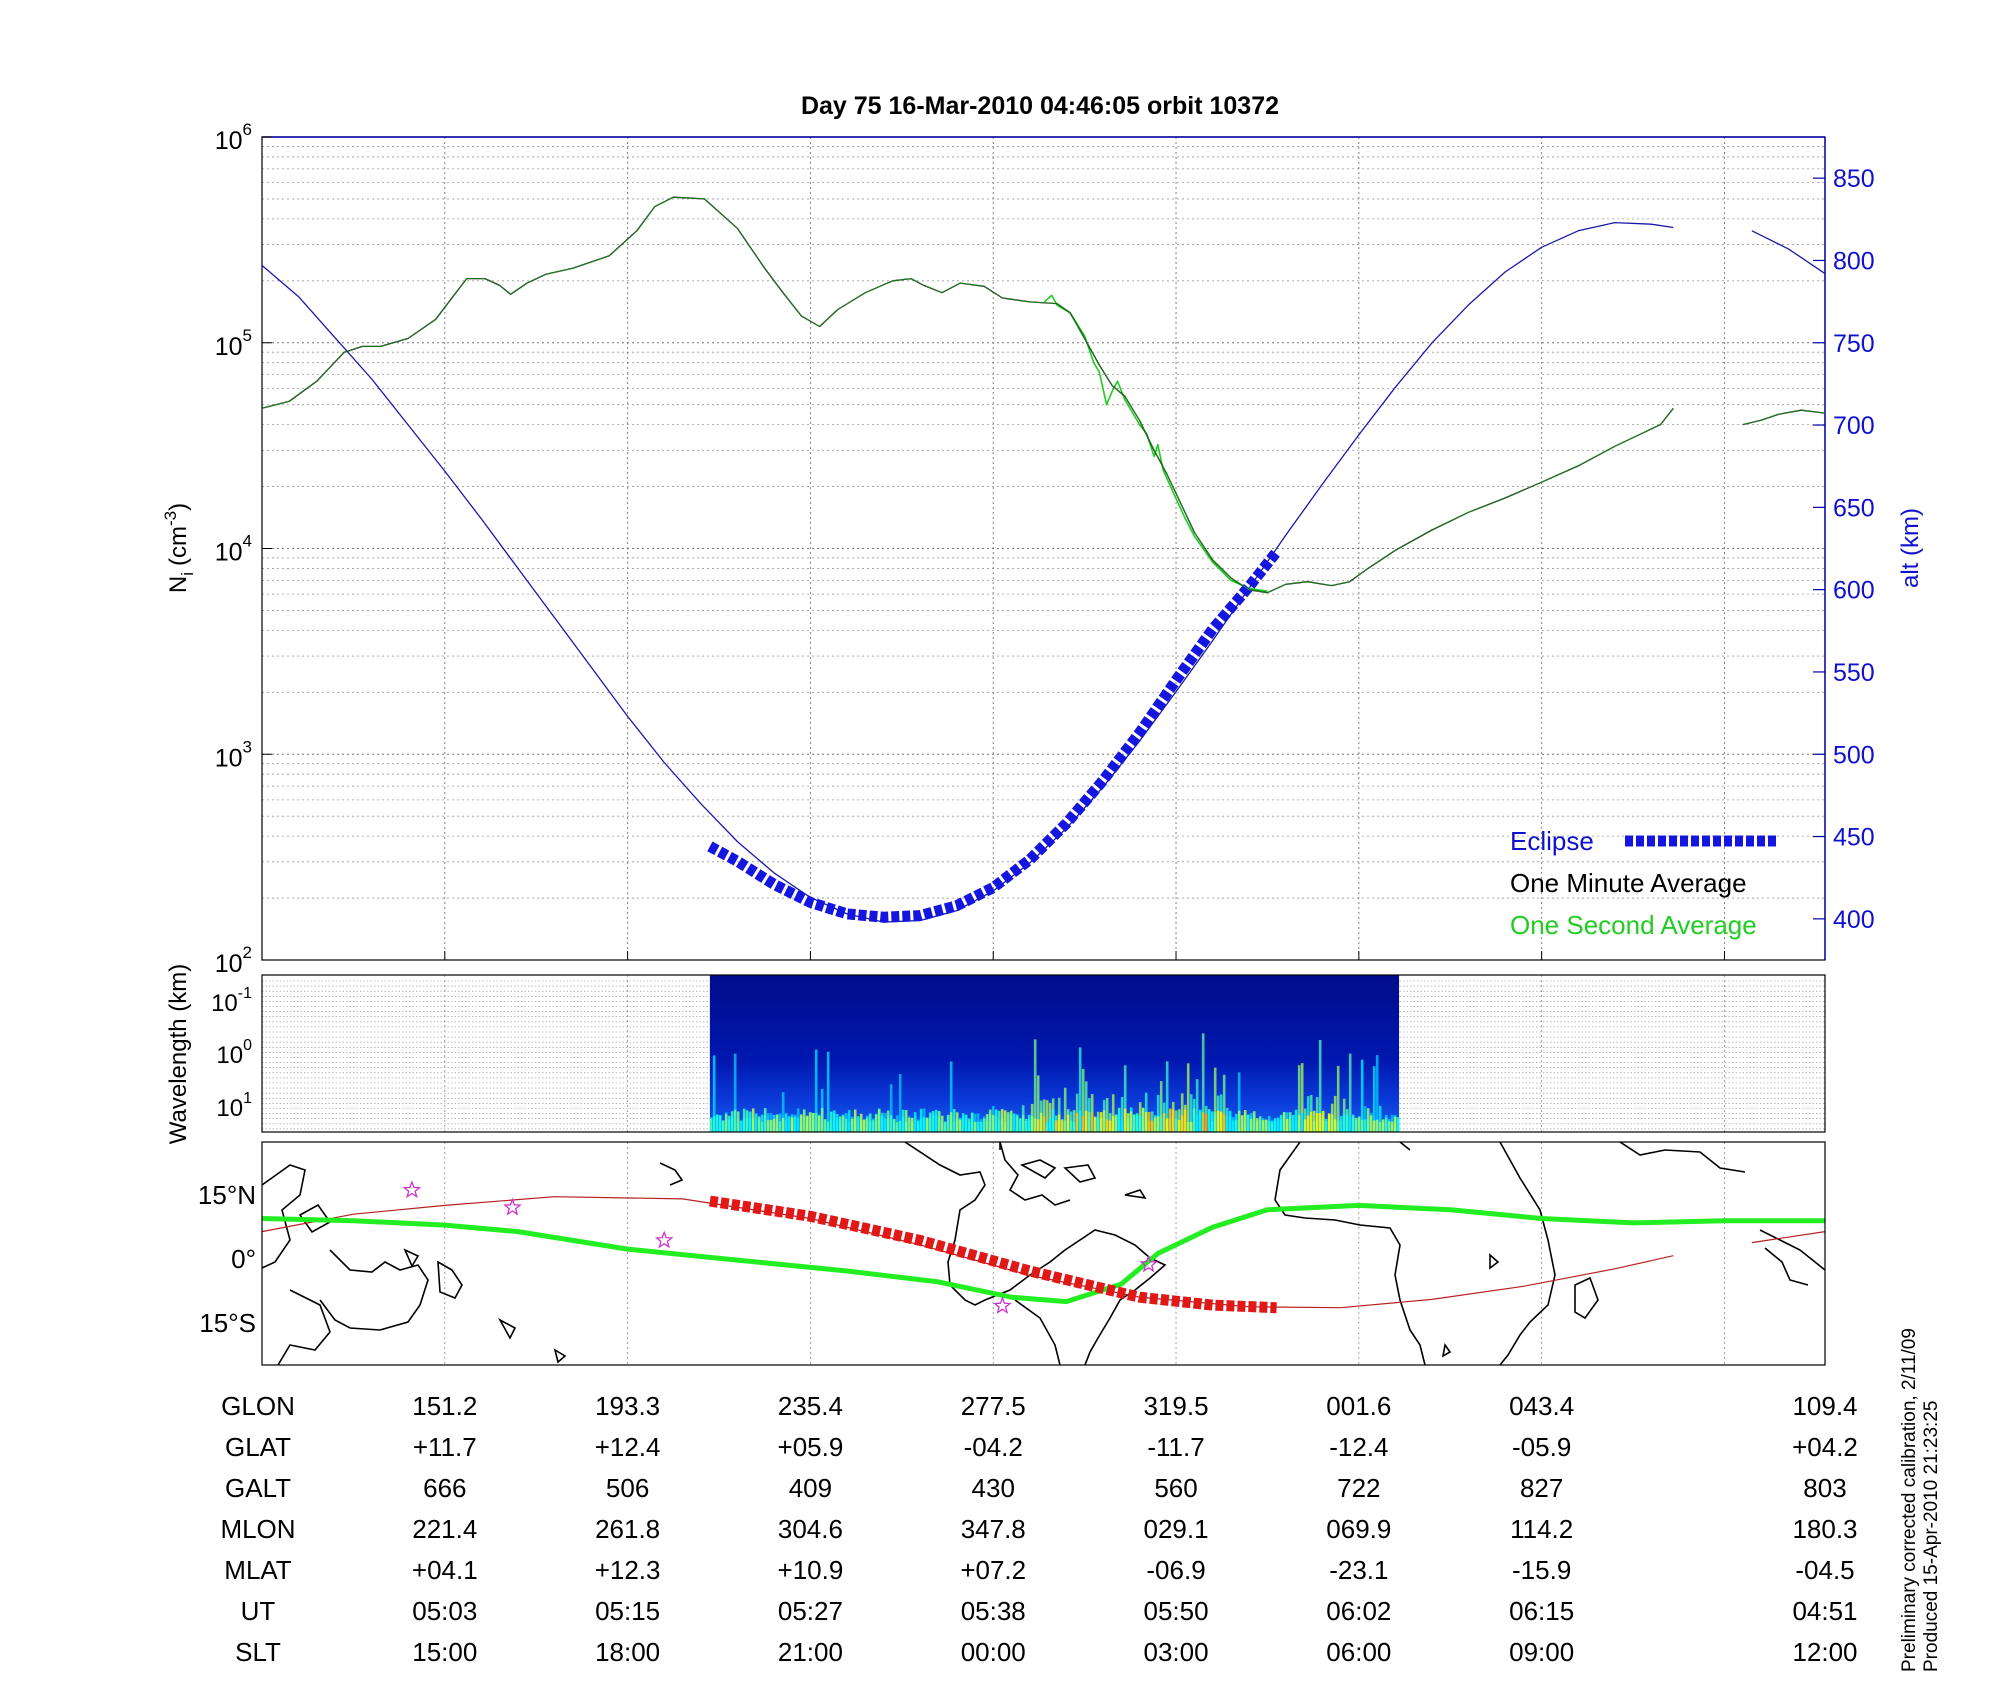  What do you see at coordinates (1910, 548) in the screenshot?
I see `altitude-y-label: alt (km)` at bounding box center [1910, 548].